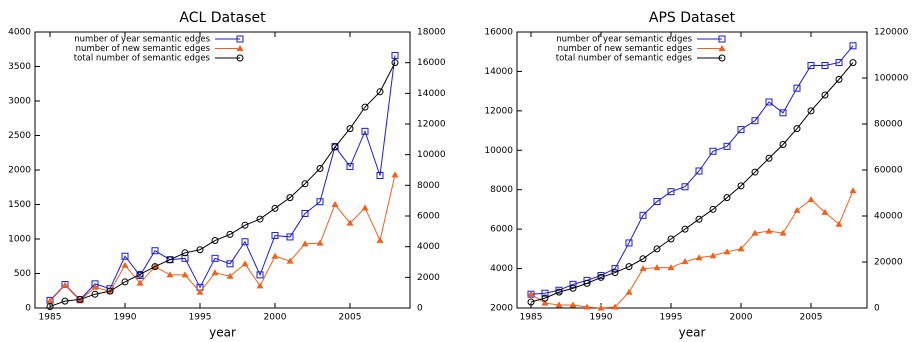 Image resolution: width=917 pixels, height=342 pixels. I want to click on series-line, so click(692, 249).